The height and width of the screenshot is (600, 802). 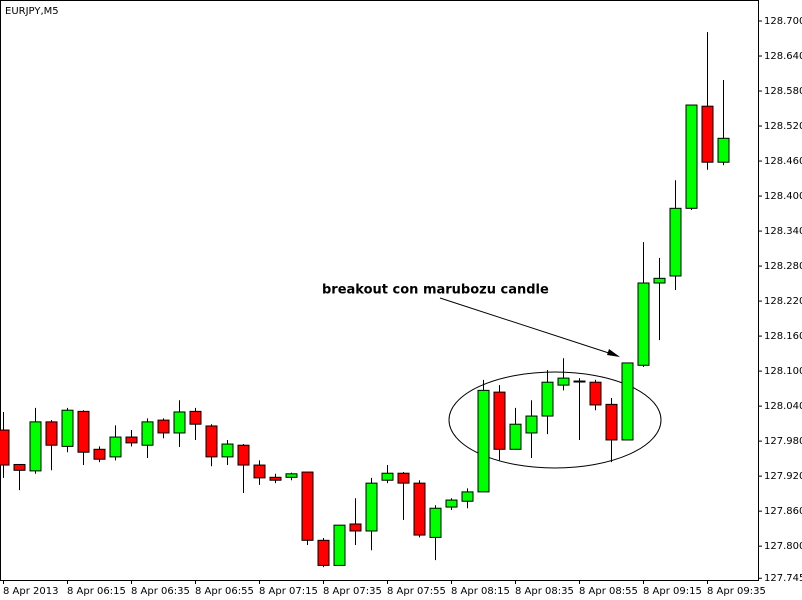 I want to click on y-tick-label: 128.640, so click(x=783, y=56).